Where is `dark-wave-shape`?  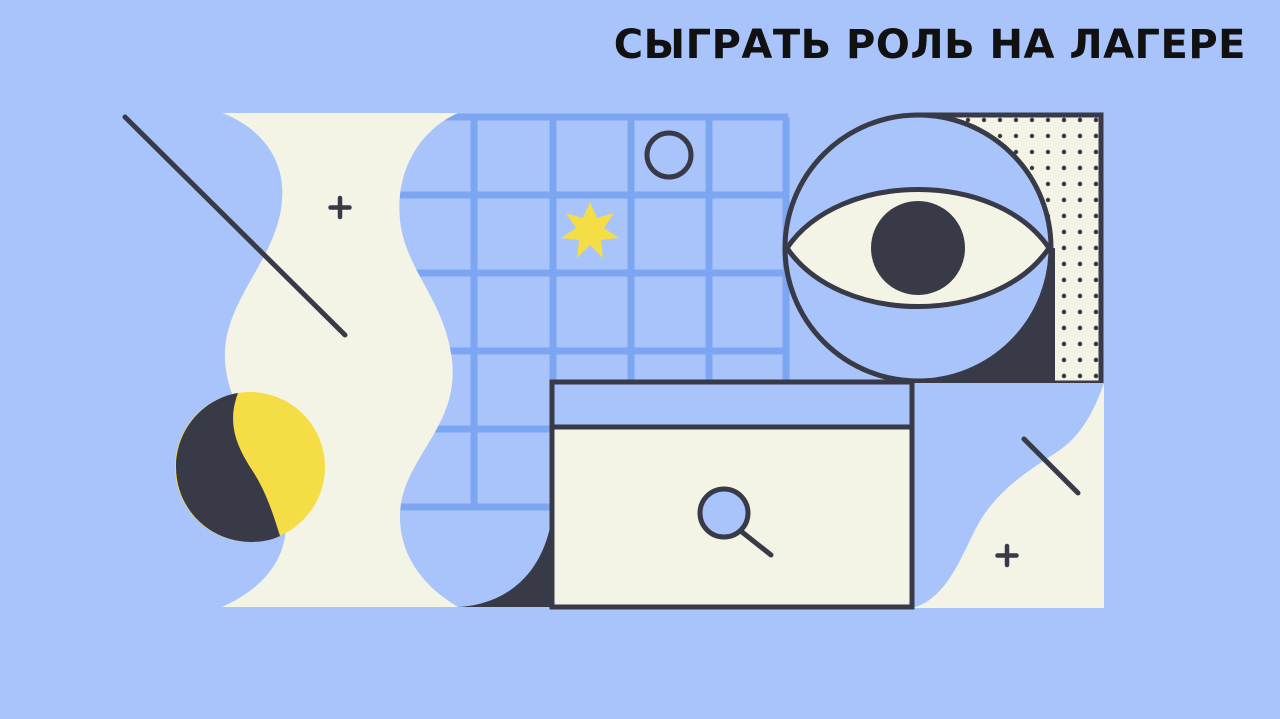
dark-wave-shape is located at coordinates (505, 558).